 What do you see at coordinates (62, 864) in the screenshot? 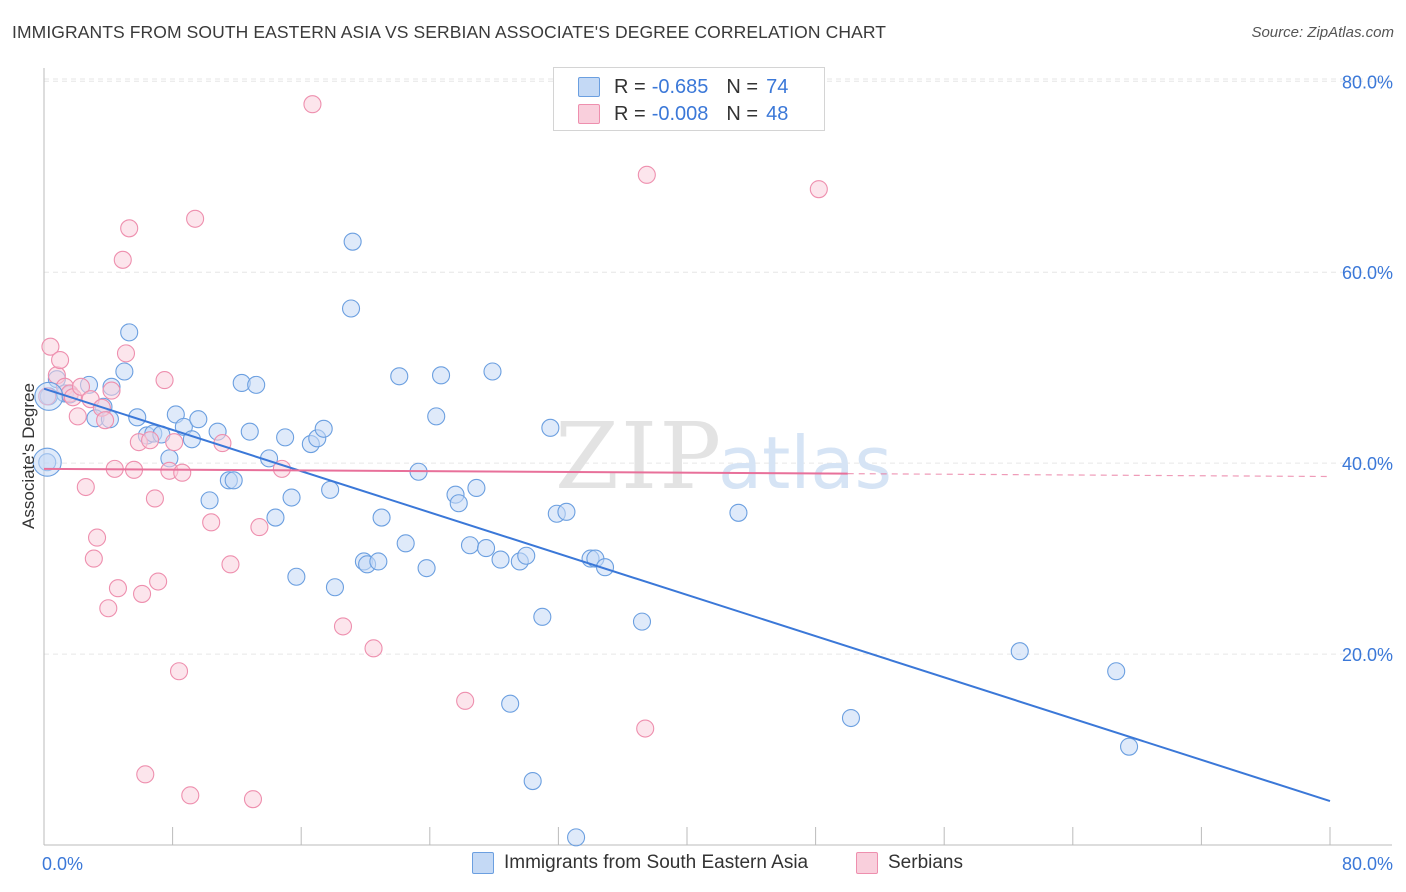
I see `x-tick-label: 0.0%` at bounding box center [62, 864].